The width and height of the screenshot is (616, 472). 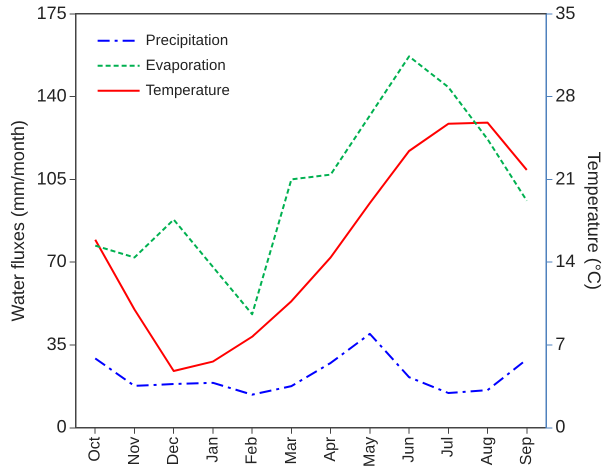 What do you see at coordinates (560, 344) in the screenshot?
I see `y2-tick-label: 7` at bounding box center [560, 344].